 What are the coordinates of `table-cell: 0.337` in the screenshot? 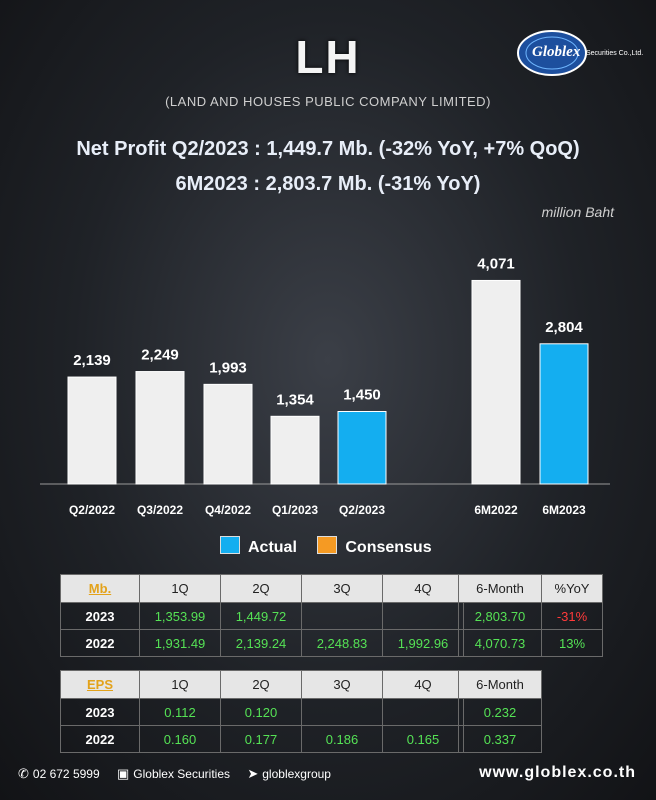 It's located at (500, 739).